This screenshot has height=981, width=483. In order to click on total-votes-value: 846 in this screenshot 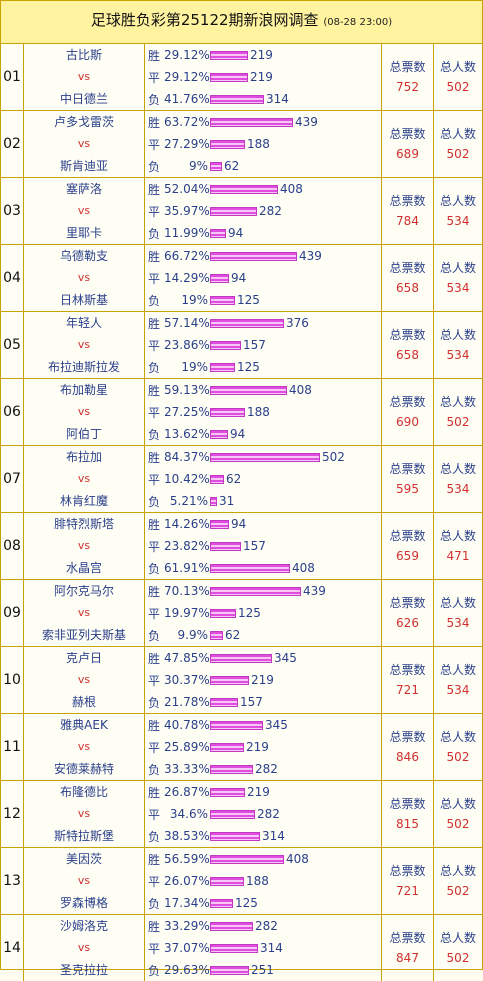, I will do `click(407, 757)`.